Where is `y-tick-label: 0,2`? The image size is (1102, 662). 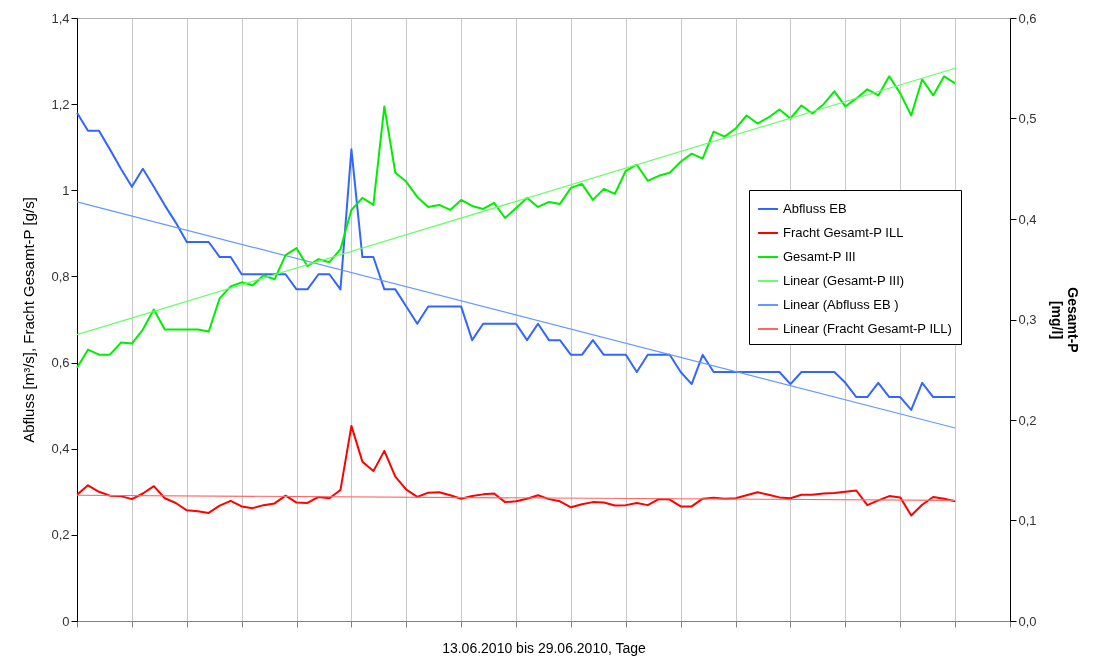
y-tick-label: 0,2 is located at coordinates (60, 535).